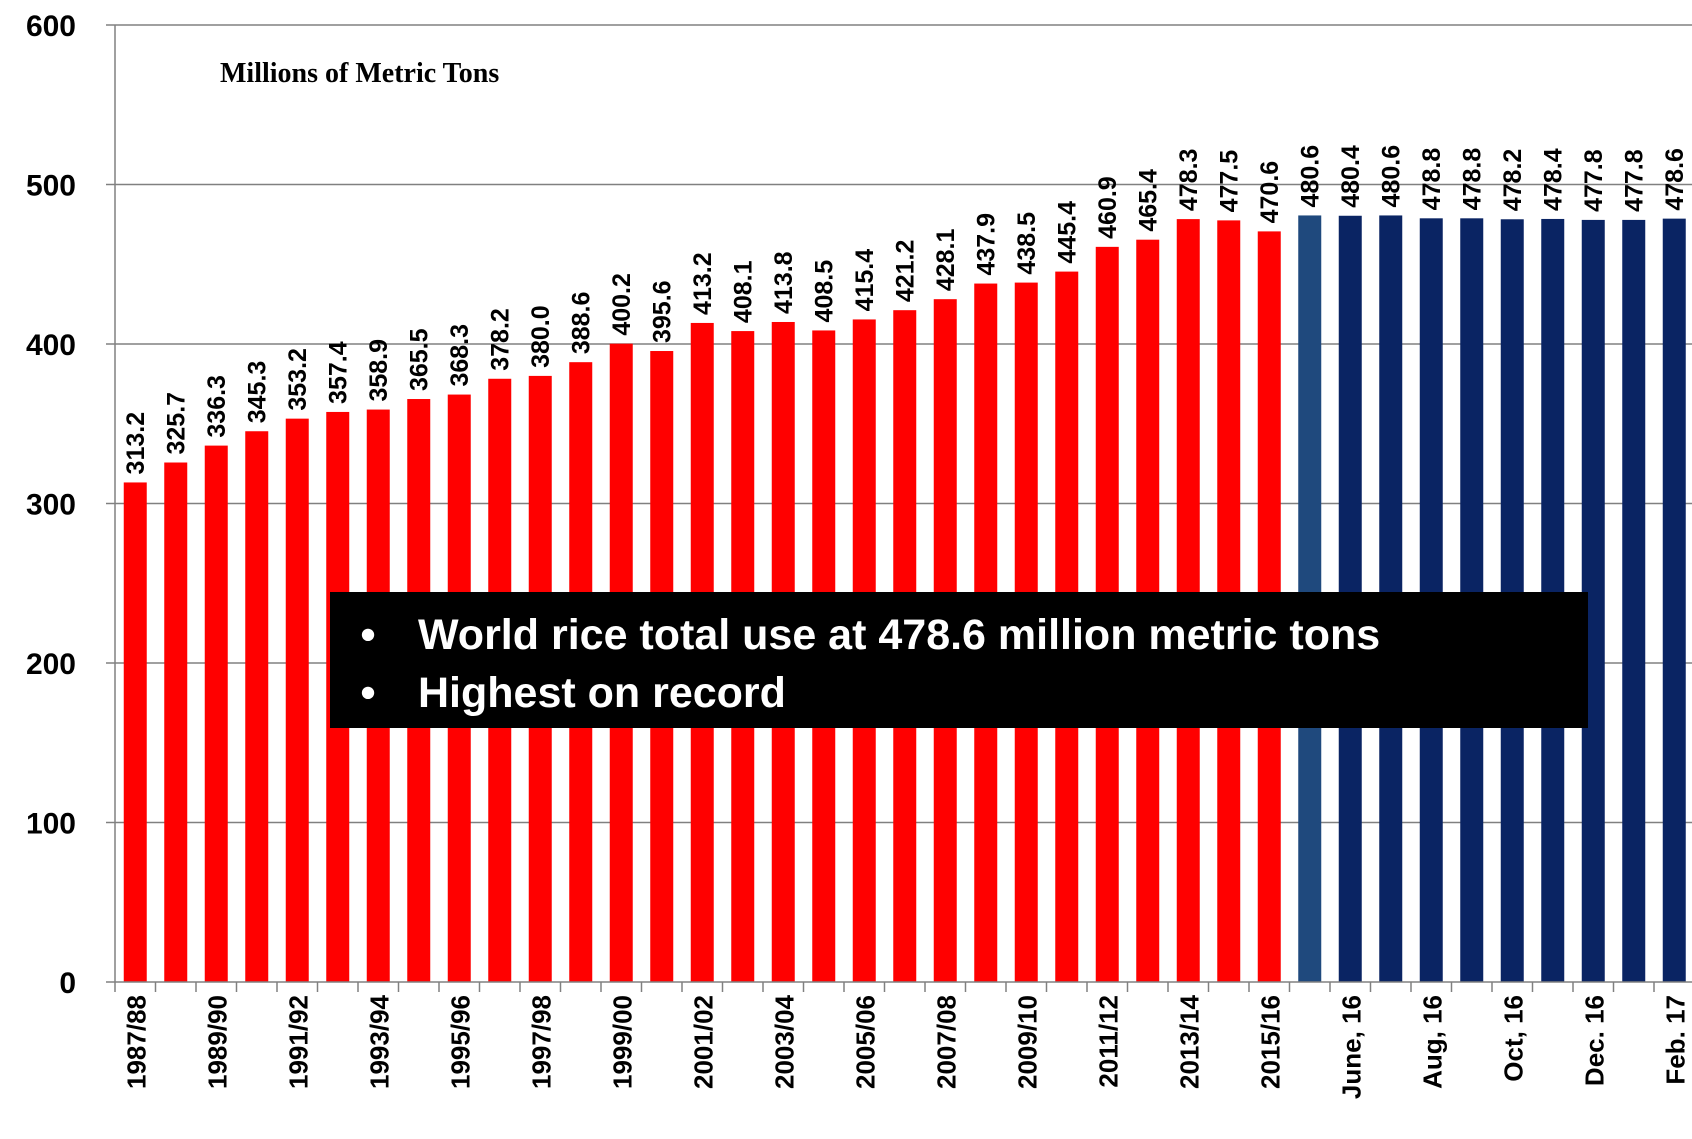  What do you see at coordinates (379, 1041) in the screenshot?
I see `x-tick-label: 1993/94` at bounding box center [379, 1041].